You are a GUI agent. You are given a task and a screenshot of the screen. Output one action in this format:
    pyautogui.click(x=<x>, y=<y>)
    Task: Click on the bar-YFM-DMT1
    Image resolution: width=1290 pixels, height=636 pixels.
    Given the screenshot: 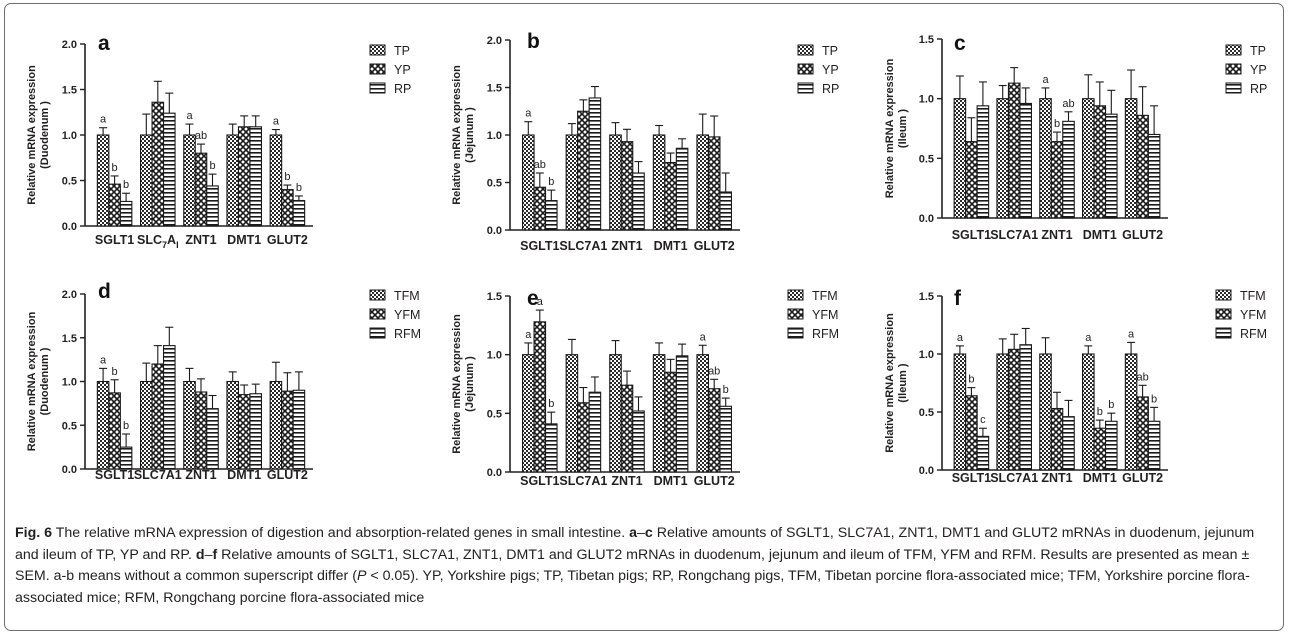 What is the action you would take?
    pyautogui.click(x=1100, y=449)
    